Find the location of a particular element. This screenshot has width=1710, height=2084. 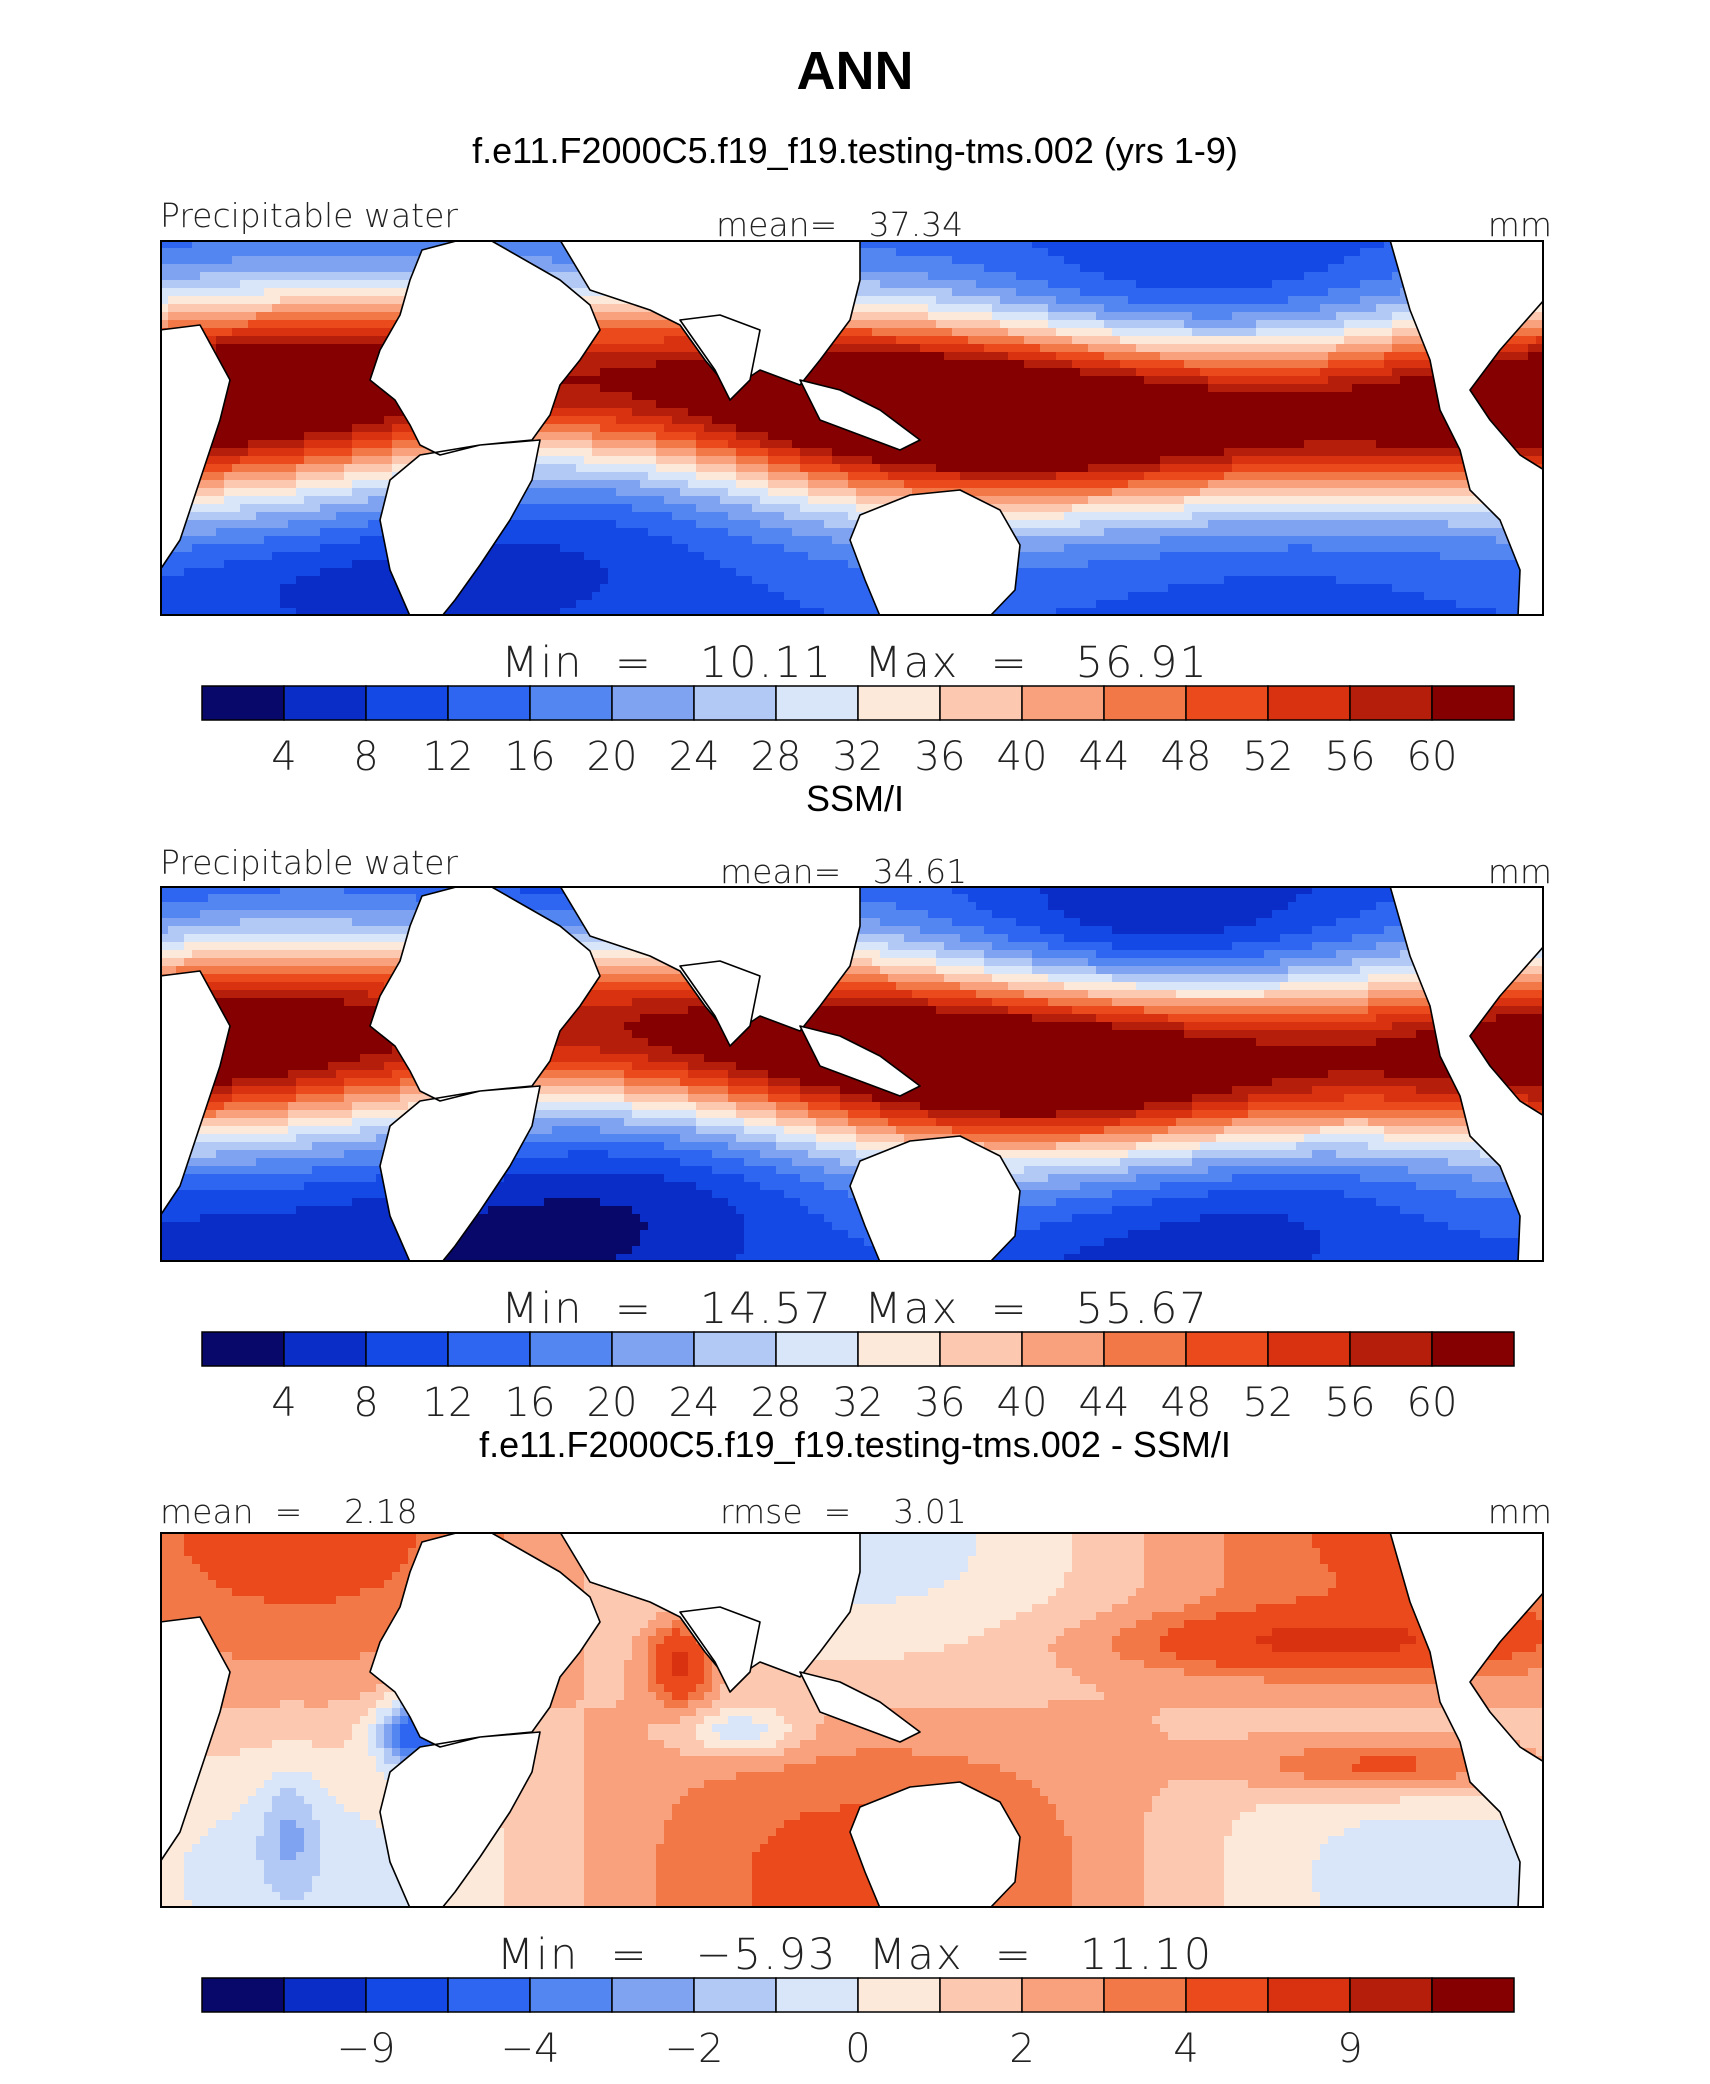

map-frame is located at coordinates (852, 428).